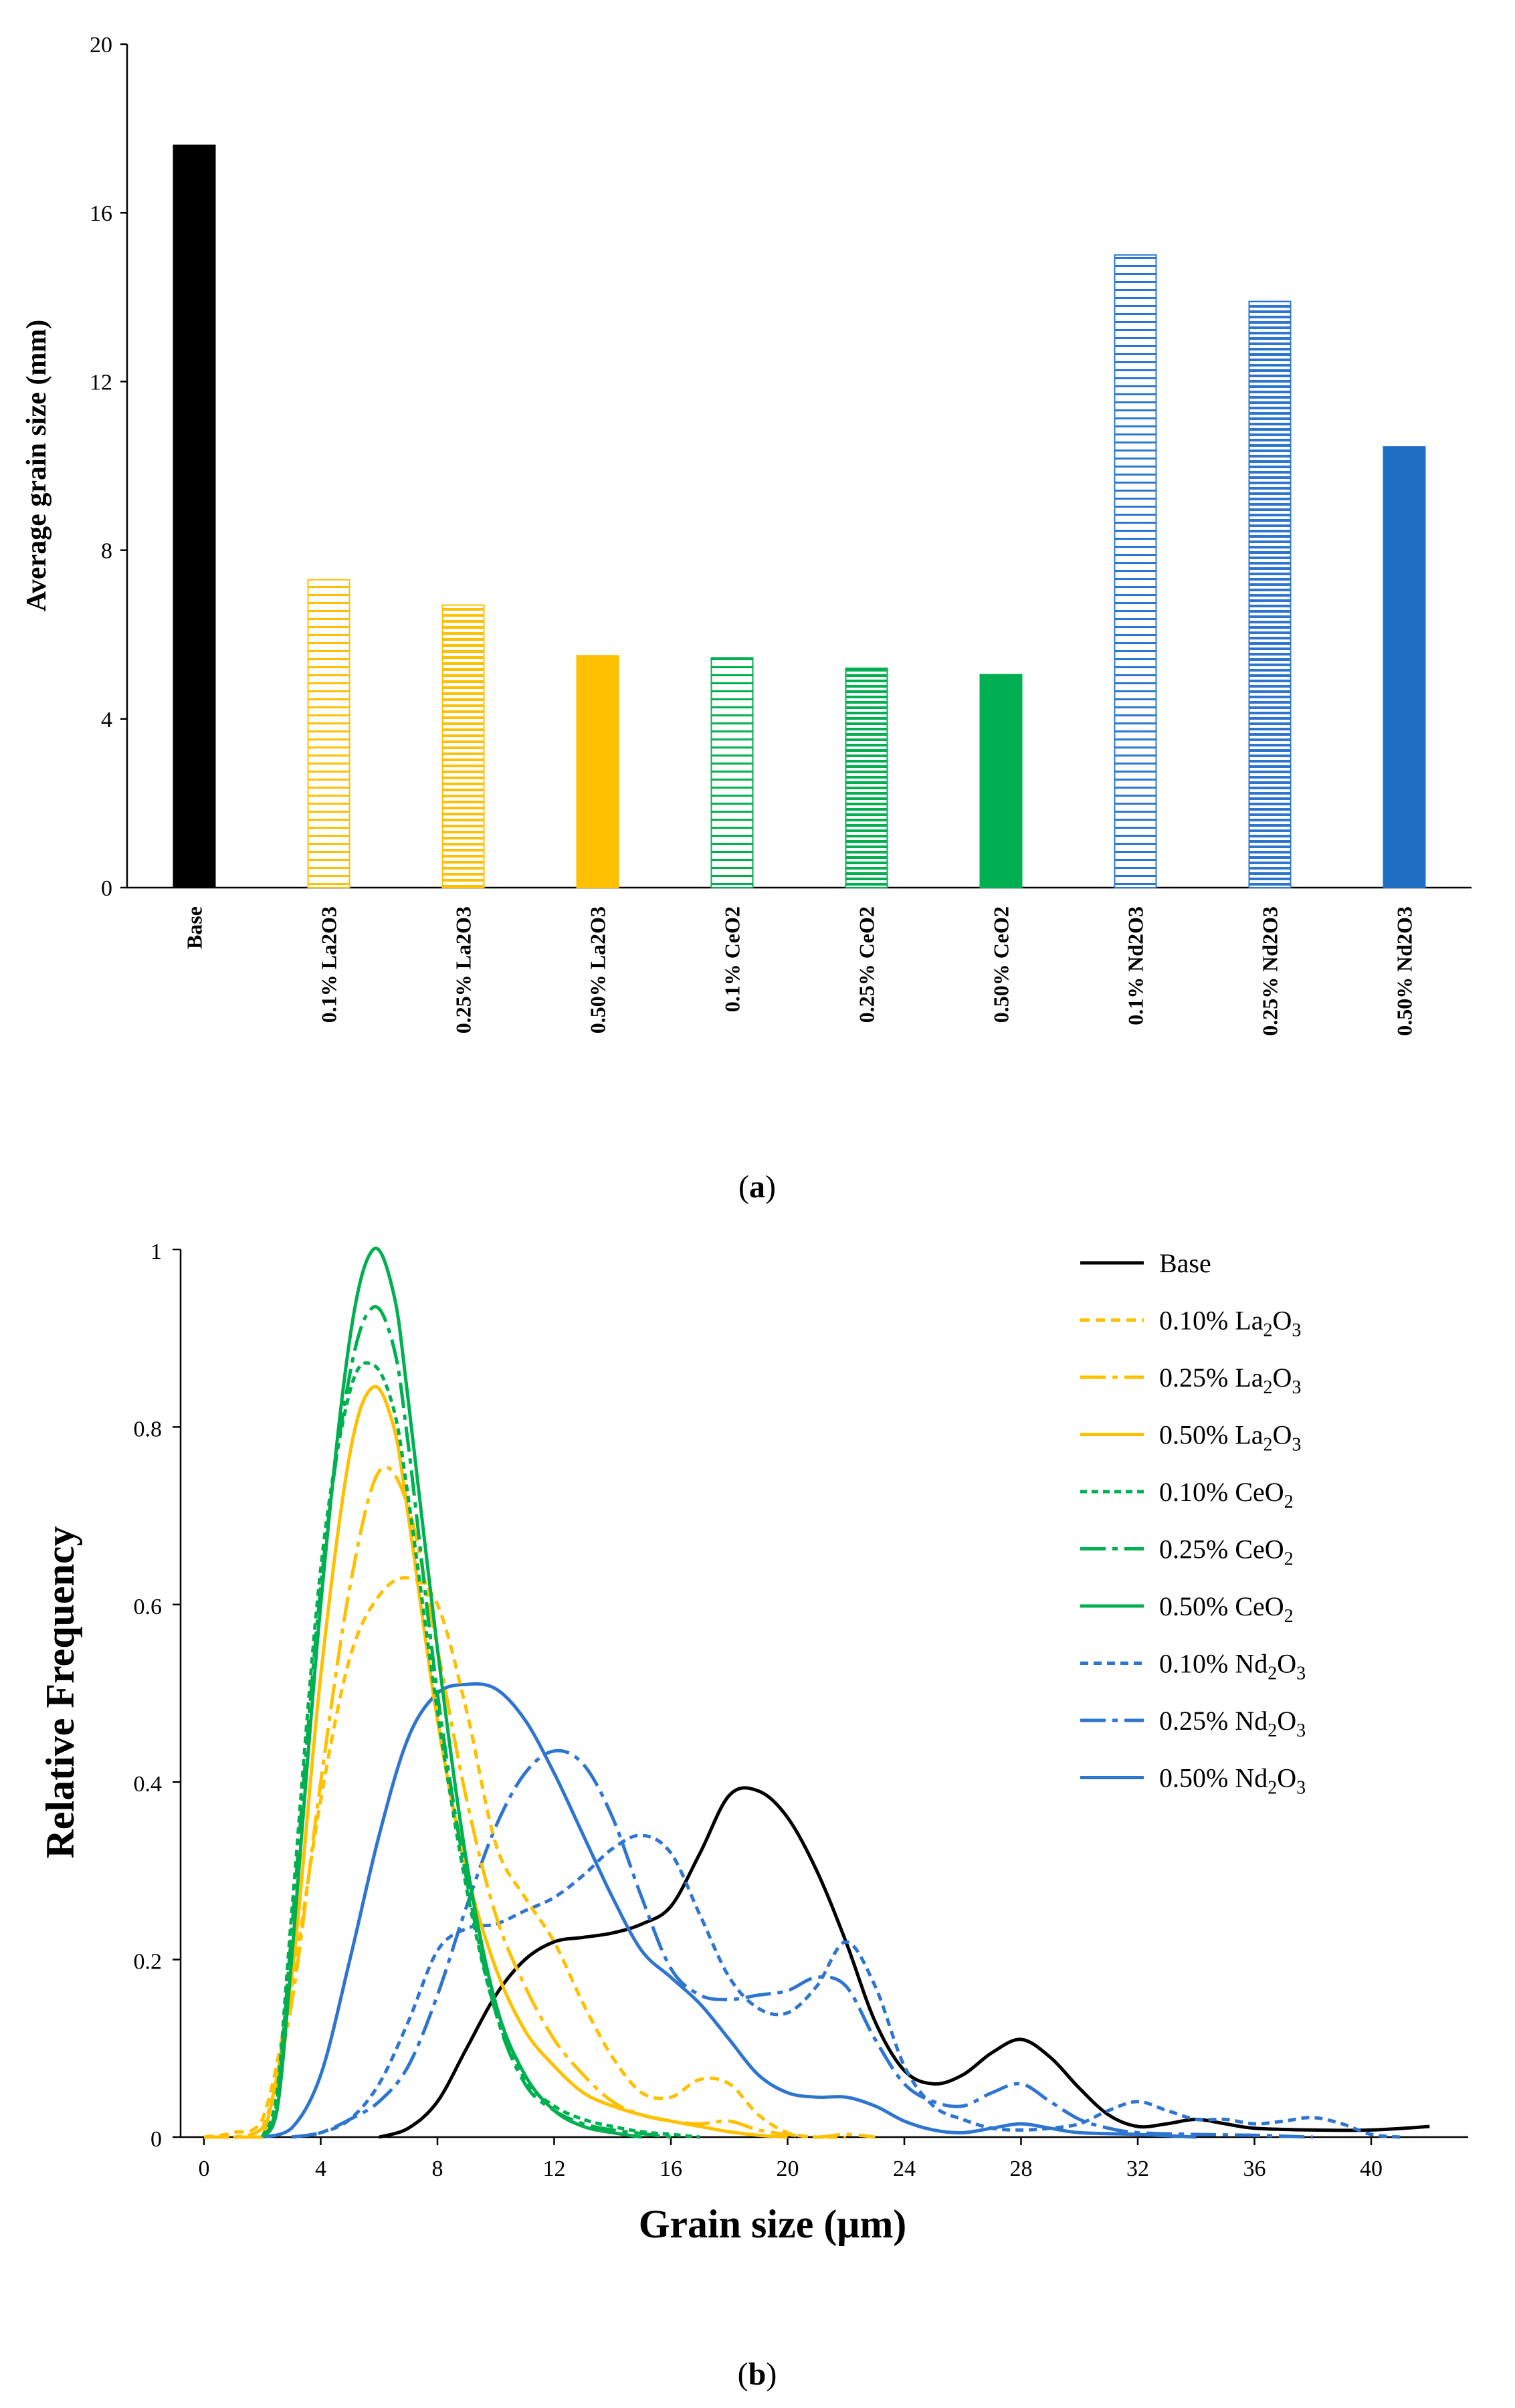  I want to click on legend-label: 0.25% La2O3, so click(1230, 1381).